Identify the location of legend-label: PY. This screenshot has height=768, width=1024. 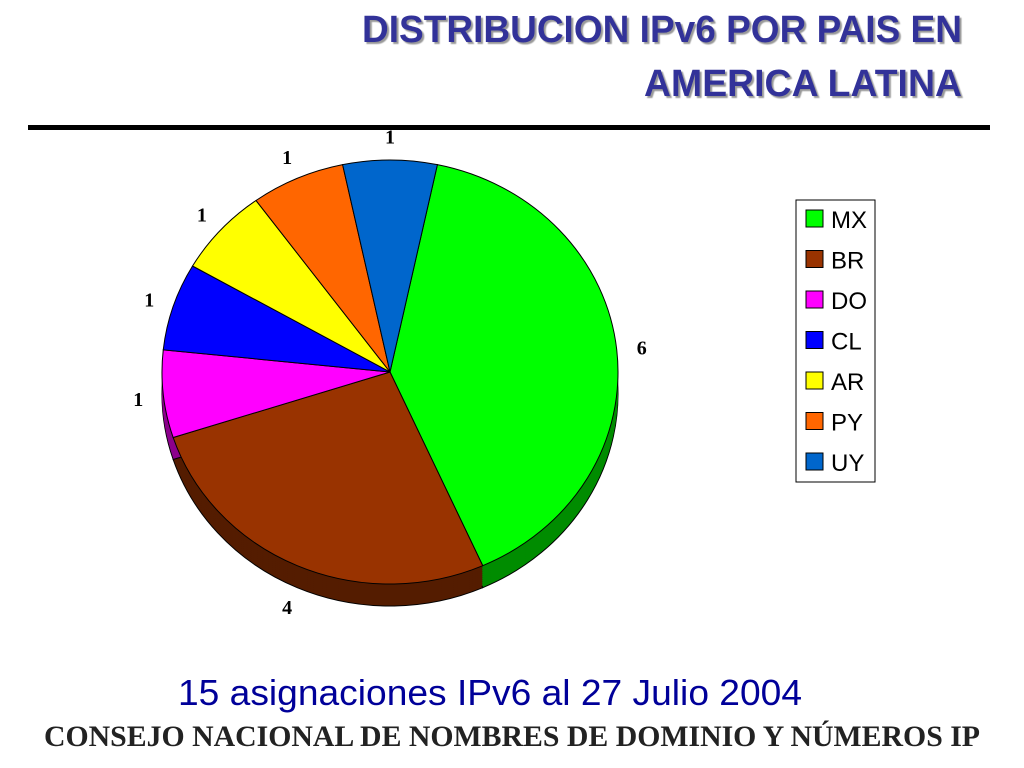
(847, 423).